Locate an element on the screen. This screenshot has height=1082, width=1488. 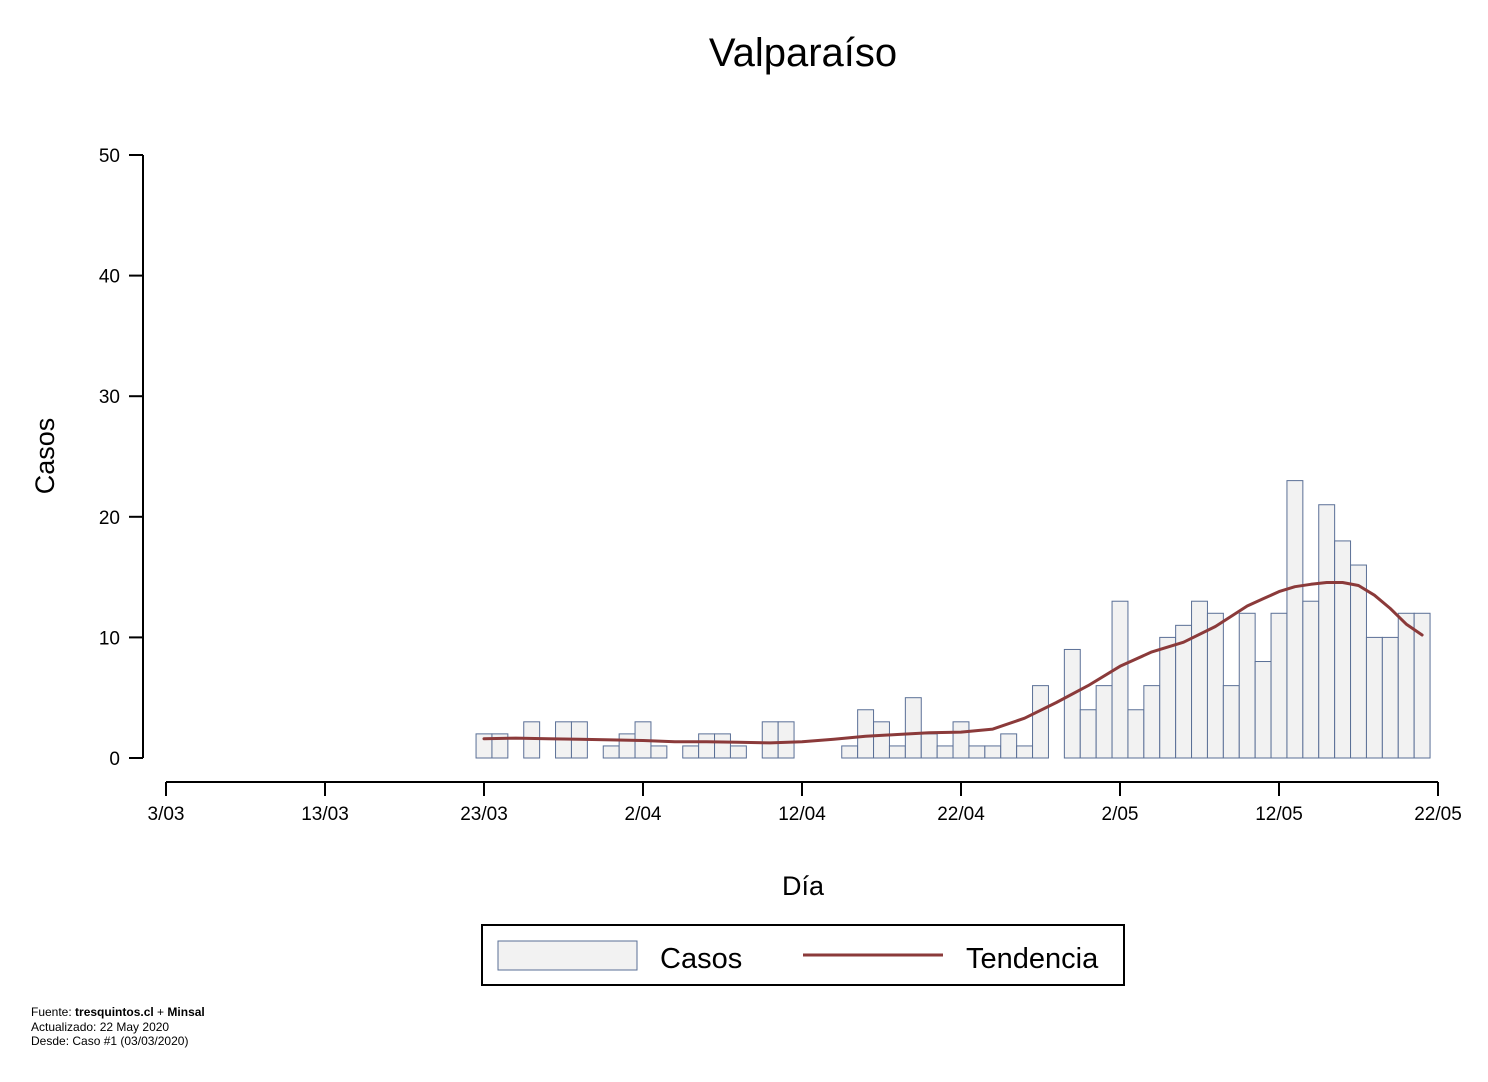
y-tick-label: 10 is located at coordinates (109, 638).